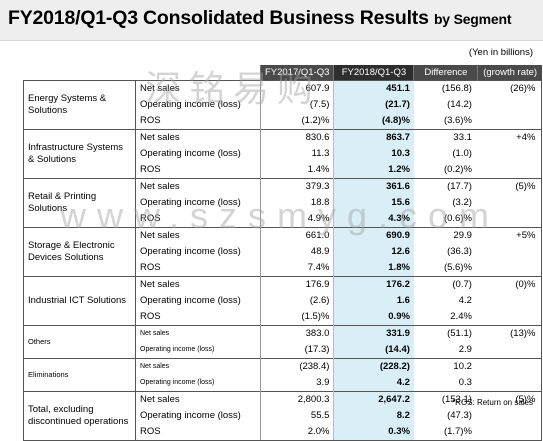  Describe the element at coordinates (373, 383) in the screenshot. I see `cur-value: 4.2` at that location.